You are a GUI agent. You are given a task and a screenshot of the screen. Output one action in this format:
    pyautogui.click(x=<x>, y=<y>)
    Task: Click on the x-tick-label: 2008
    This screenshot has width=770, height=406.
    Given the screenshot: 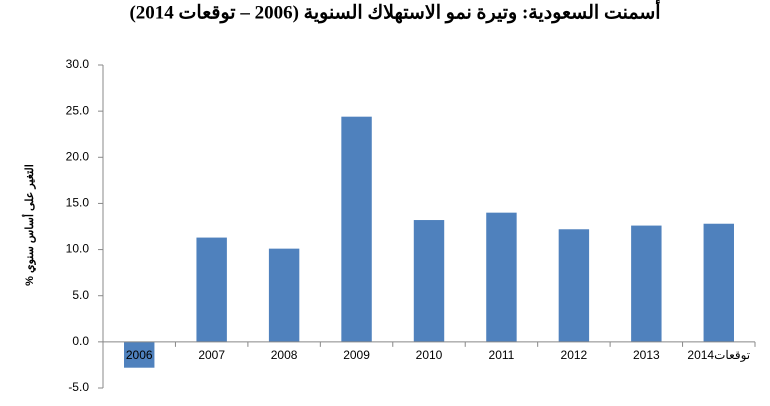 What is the action you would take?
    pyautogui.click(x=284, y=355)
    